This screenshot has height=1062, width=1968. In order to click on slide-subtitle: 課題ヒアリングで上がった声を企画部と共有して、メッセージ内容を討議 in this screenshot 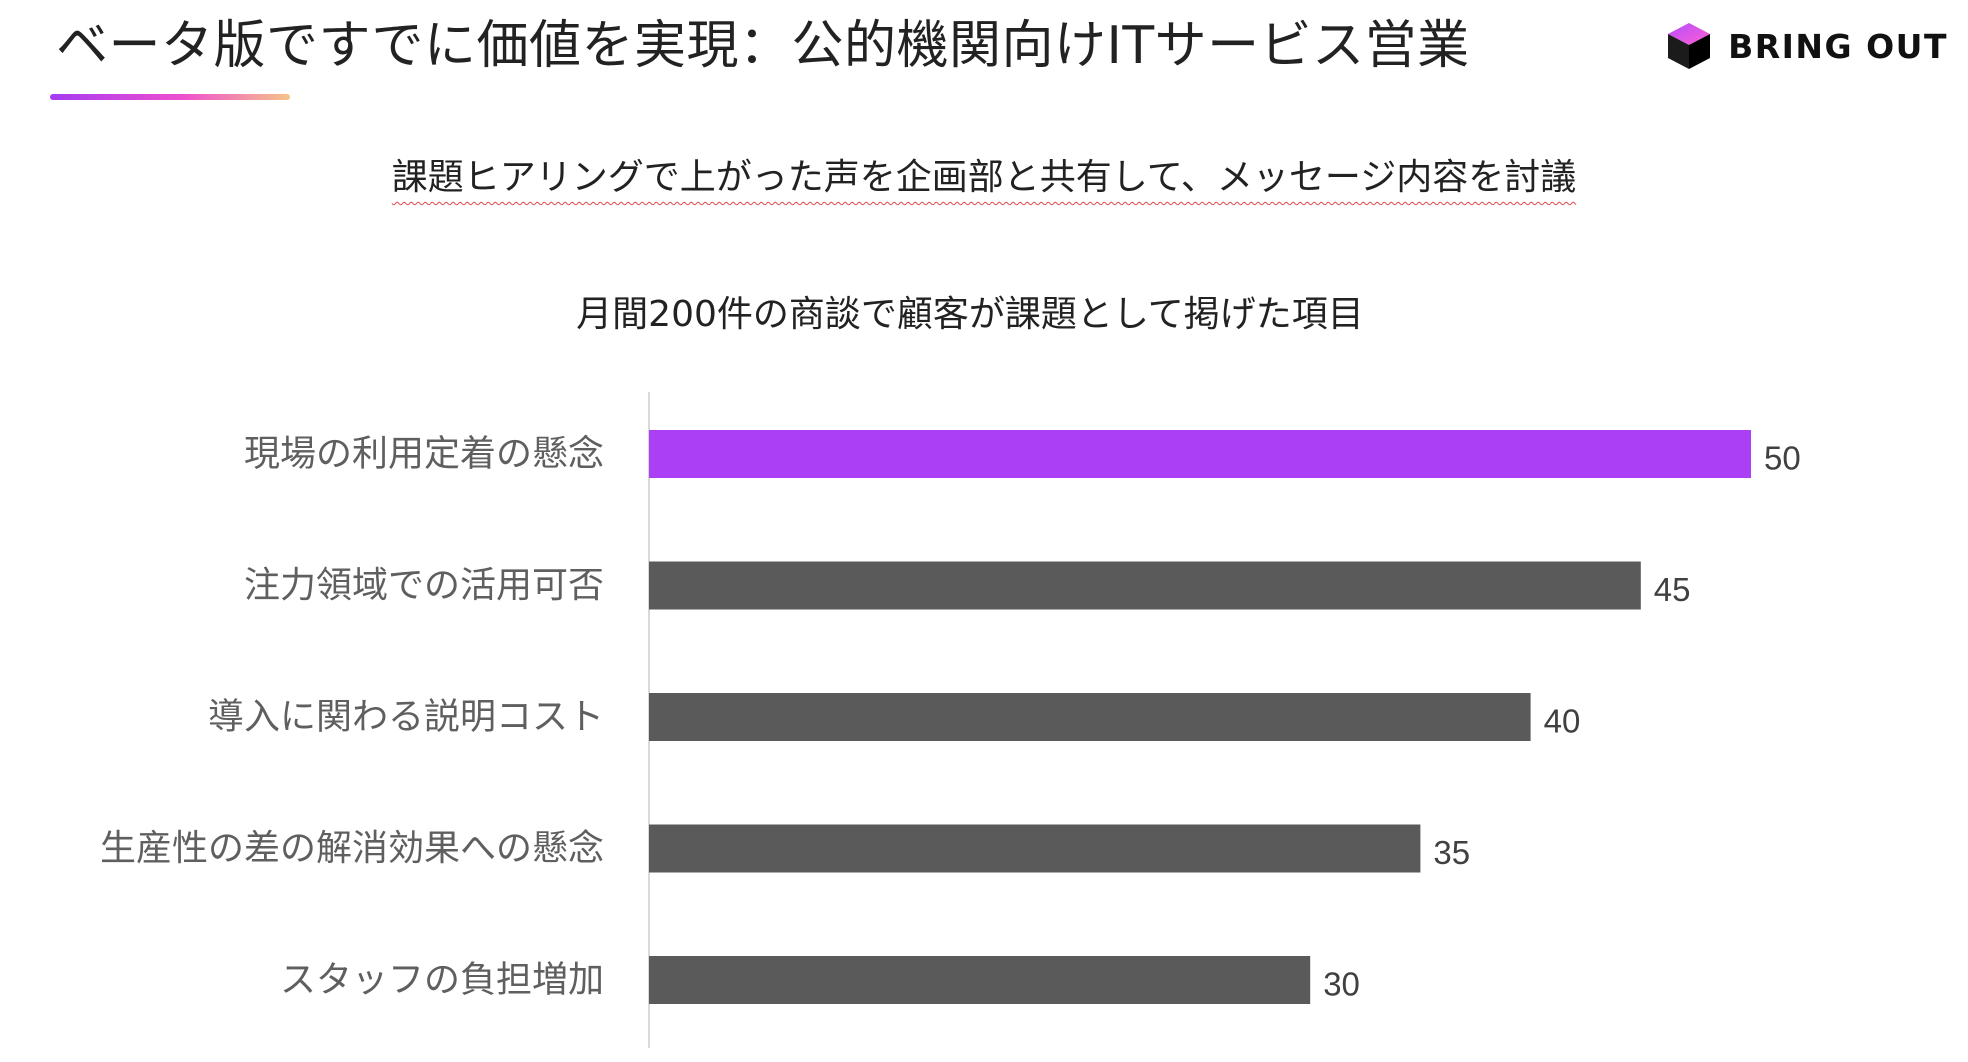, I will do `click(984, 178)`.